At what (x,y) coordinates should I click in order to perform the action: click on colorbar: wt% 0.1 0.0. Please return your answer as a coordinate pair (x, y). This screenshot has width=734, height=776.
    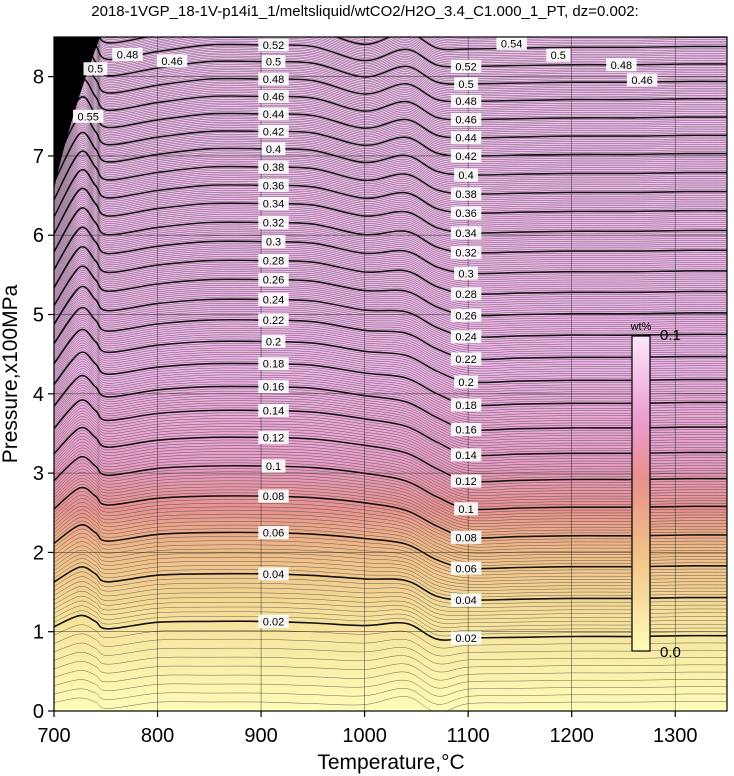
    Looking at the image, I should click on (655, 491).